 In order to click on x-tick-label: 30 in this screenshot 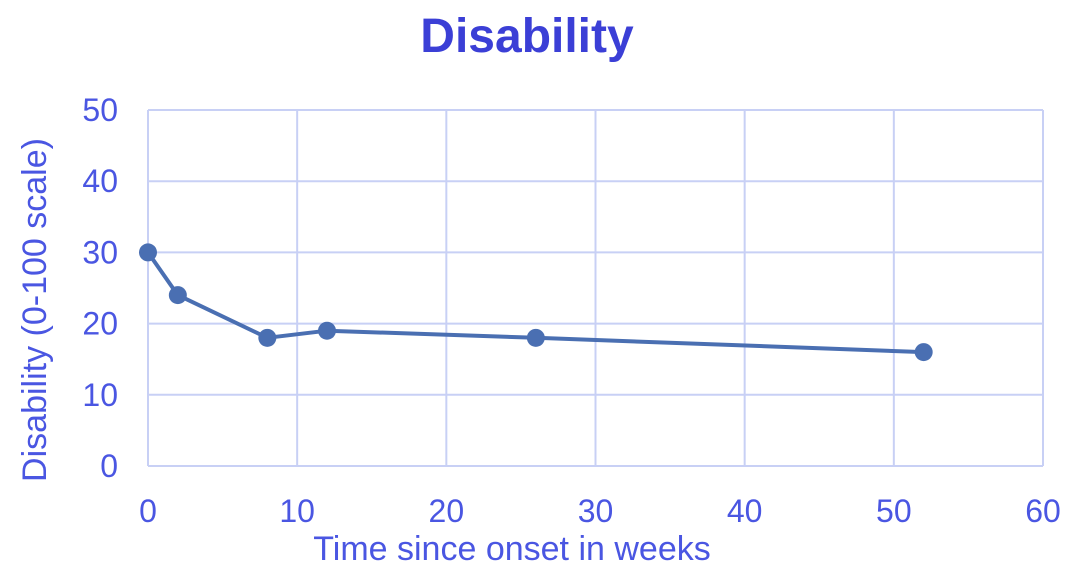, I will do `click(596, 511)`.